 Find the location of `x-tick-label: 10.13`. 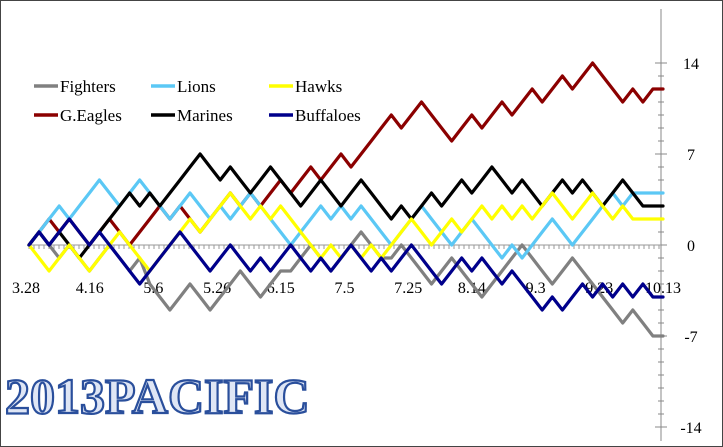

x-tick-label: 10.13 is located at coordinates (663, 288).